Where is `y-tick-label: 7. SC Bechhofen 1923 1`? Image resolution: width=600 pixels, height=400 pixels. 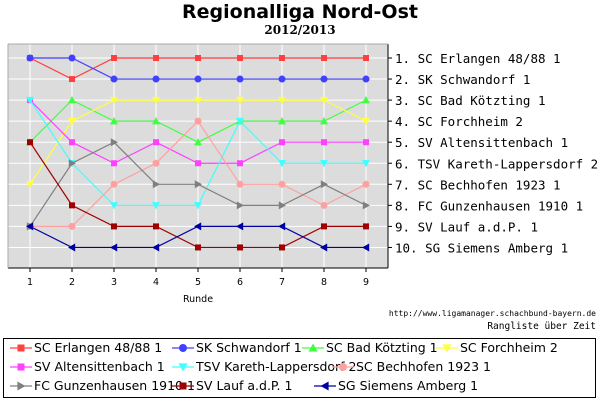
y-tick-label: 7. SC Bechhofen 1923 1 is located at coordinates (478, 184).